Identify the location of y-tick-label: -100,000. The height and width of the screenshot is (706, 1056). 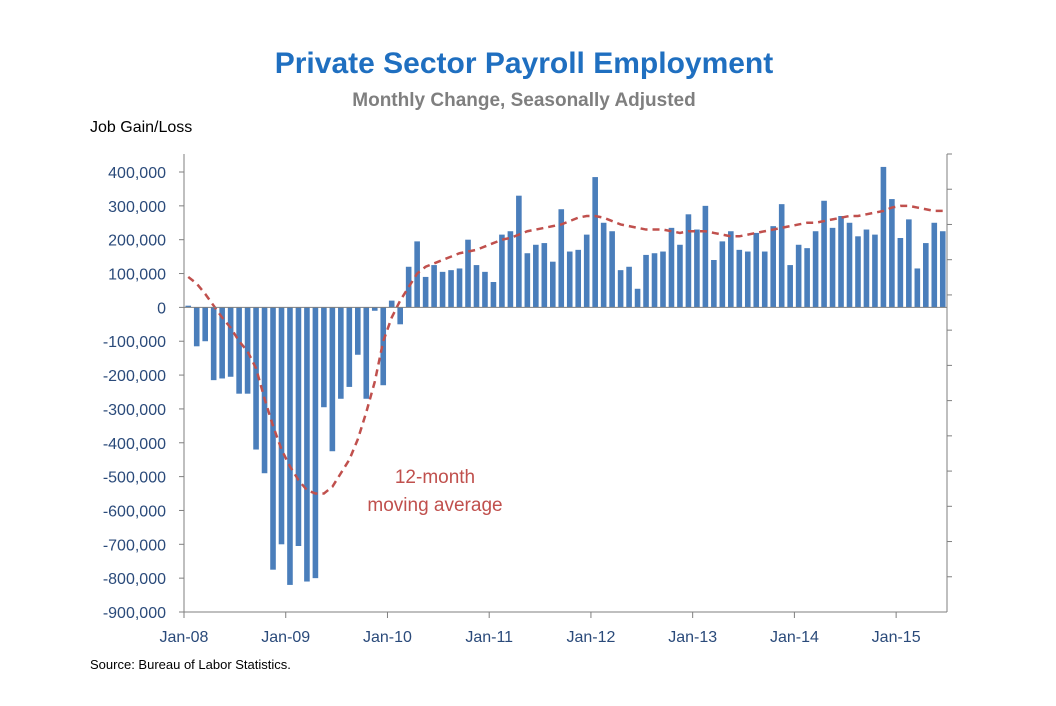
(134, 342).